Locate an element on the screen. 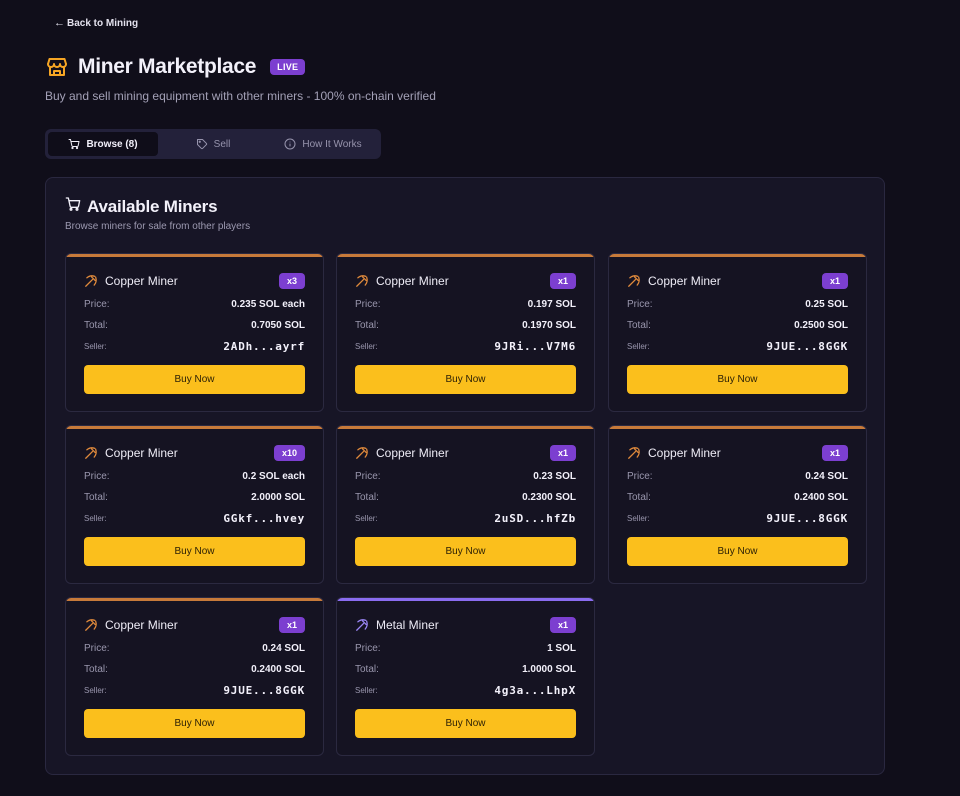 This screenshot has height=796, width=960. listing-header: Metal Miner x1 is located at coordinates (465, 625).